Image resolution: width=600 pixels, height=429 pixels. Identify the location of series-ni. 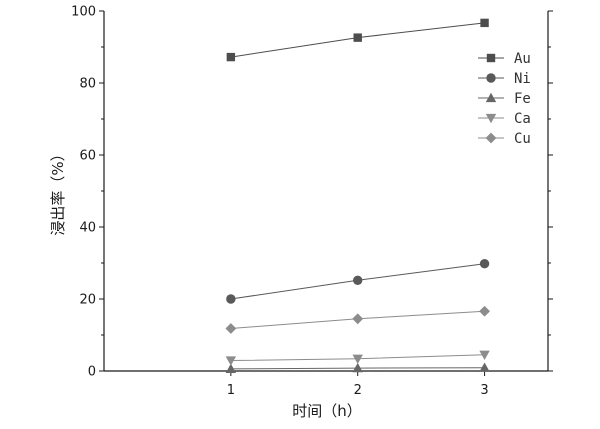
(358, 281).